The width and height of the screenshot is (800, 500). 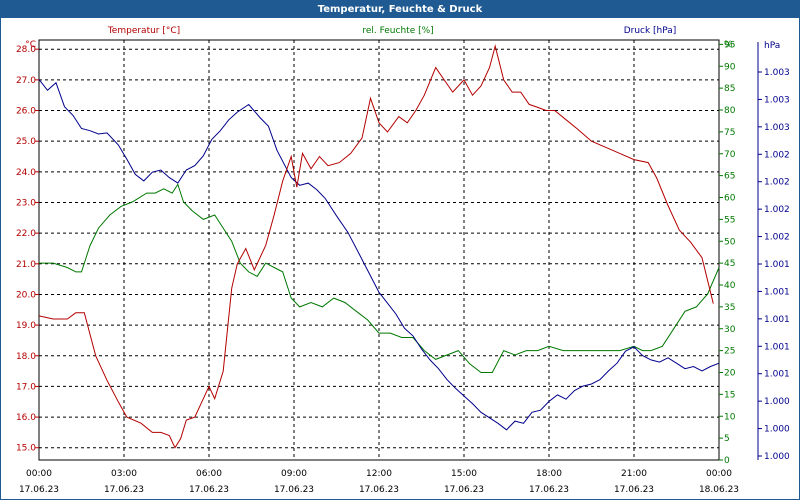 What do you see at coordinates (26, 112) in the screenshot?
I see `temperature-tick-label: 26.0` at bounding box center [26, 112].